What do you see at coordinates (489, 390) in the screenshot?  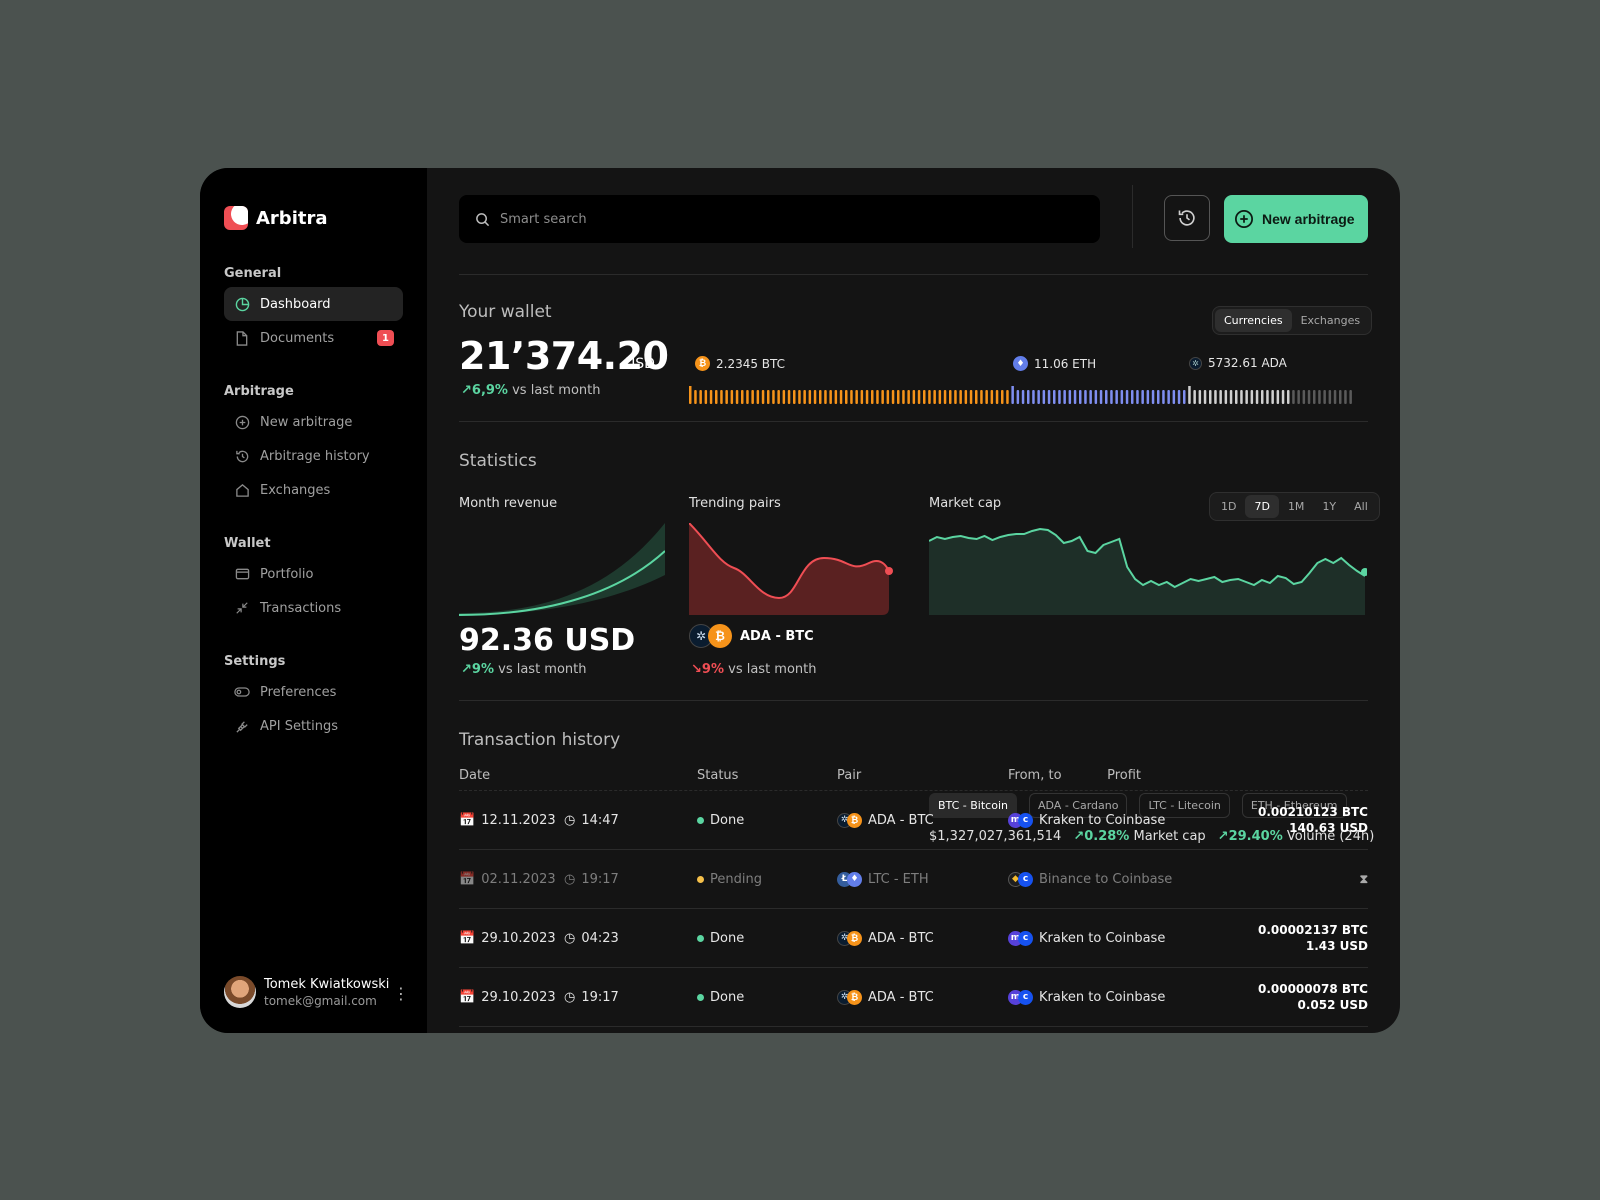 I see `wallet-delta-value: 6,9%` at bounding box center [489, 390].